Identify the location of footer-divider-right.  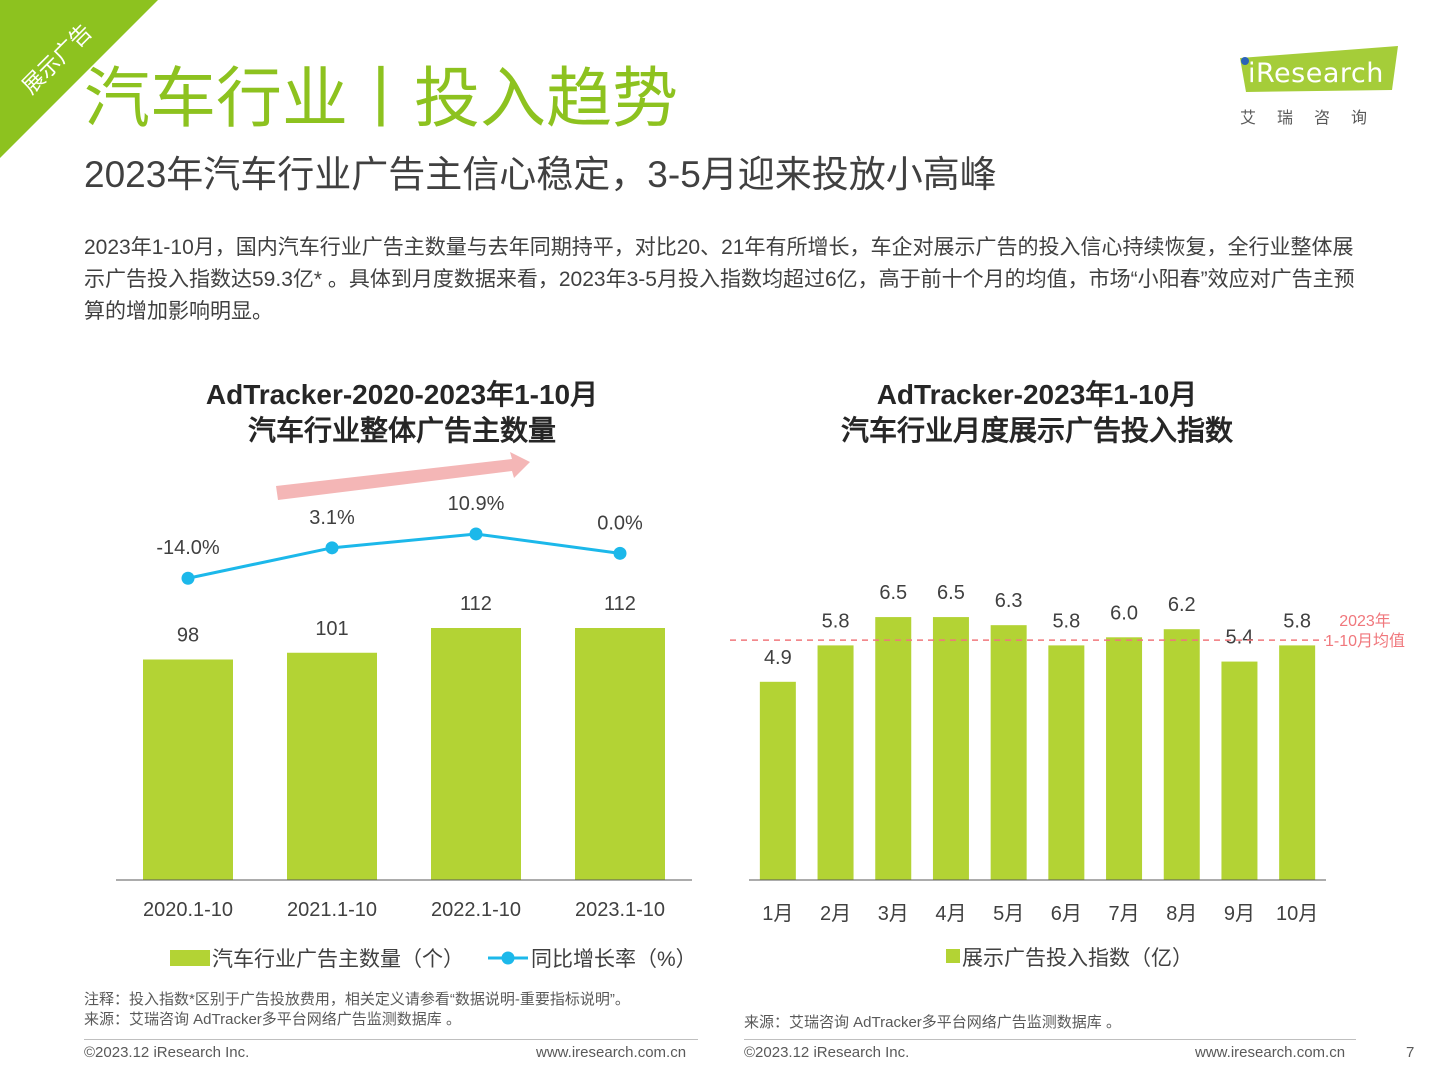
(1050, 1039).